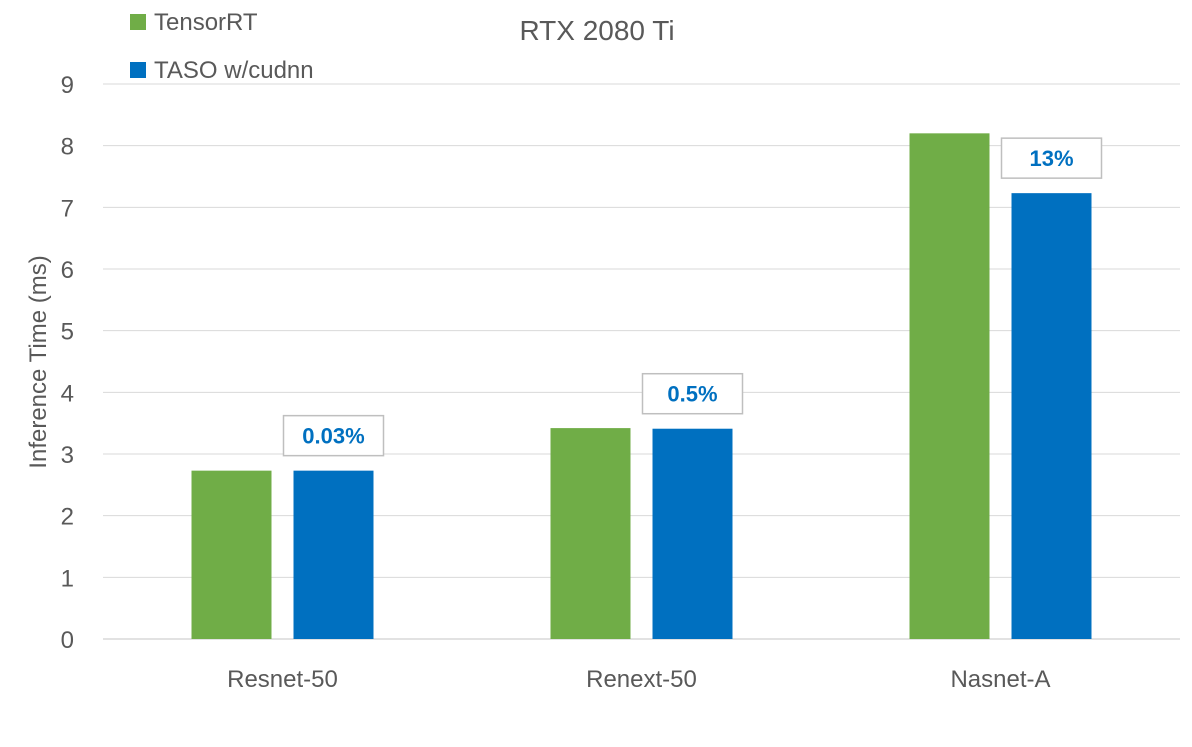  What do you see at coordinates (949, 386) in the screenshot?
I see `bar-nasnet-a-tensorrt` at bounding box center [949, 386].